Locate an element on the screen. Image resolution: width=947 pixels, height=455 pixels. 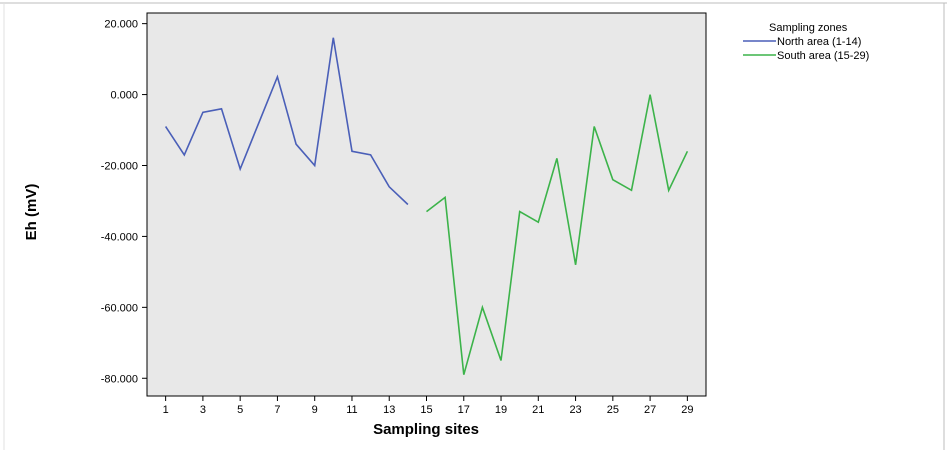
x-tick-label: 9 is located at coordinates (315, 410).